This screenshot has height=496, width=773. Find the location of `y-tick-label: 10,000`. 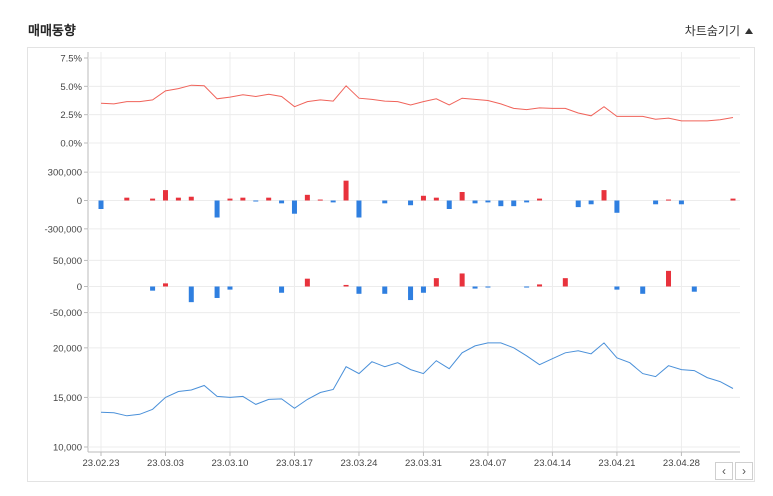

y-tick-label: 10,000 is located at coordinates (67, 448).